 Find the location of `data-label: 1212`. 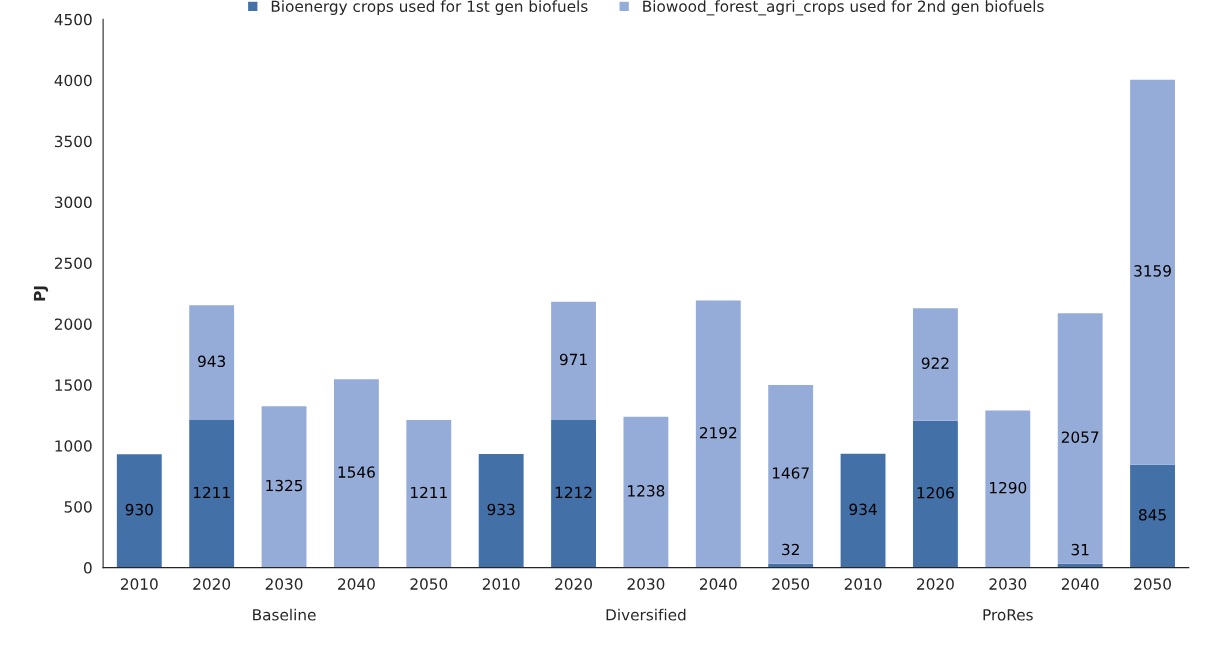

data-label: 1212 is located at coordinates (573, 492).